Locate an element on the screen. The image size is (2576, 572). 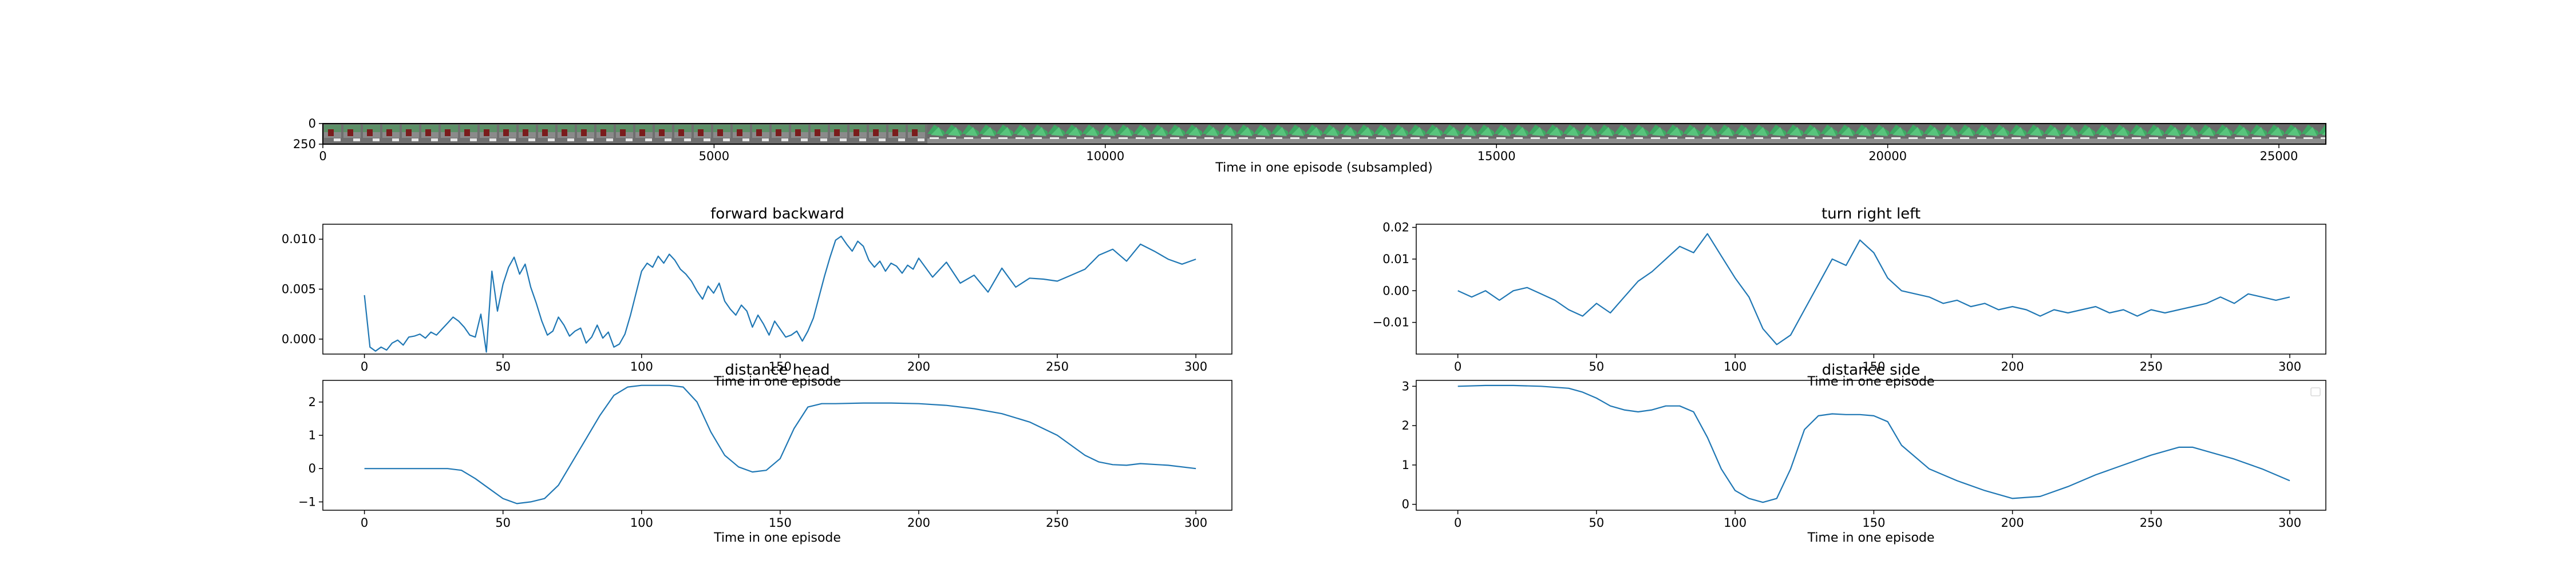
distance-head-x-tick-label: 250 is located at coordinates (1057, 523).